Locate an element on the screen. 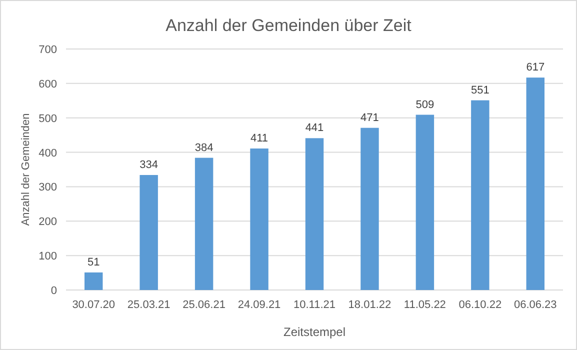 This screenshot has height=350, width=577. x-axis-title: Zeitstempel is located at coordinates (314, 332).